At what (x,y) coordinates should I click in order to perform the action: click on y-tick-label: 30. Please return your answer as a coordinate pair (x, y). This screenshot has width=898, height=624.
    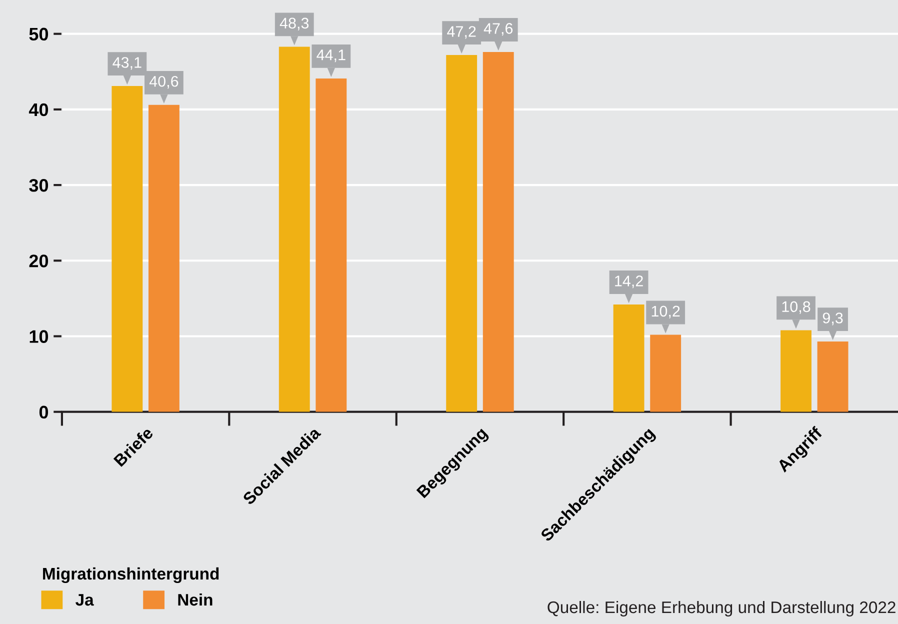
    Looking at the image, I should click on (38, 185).